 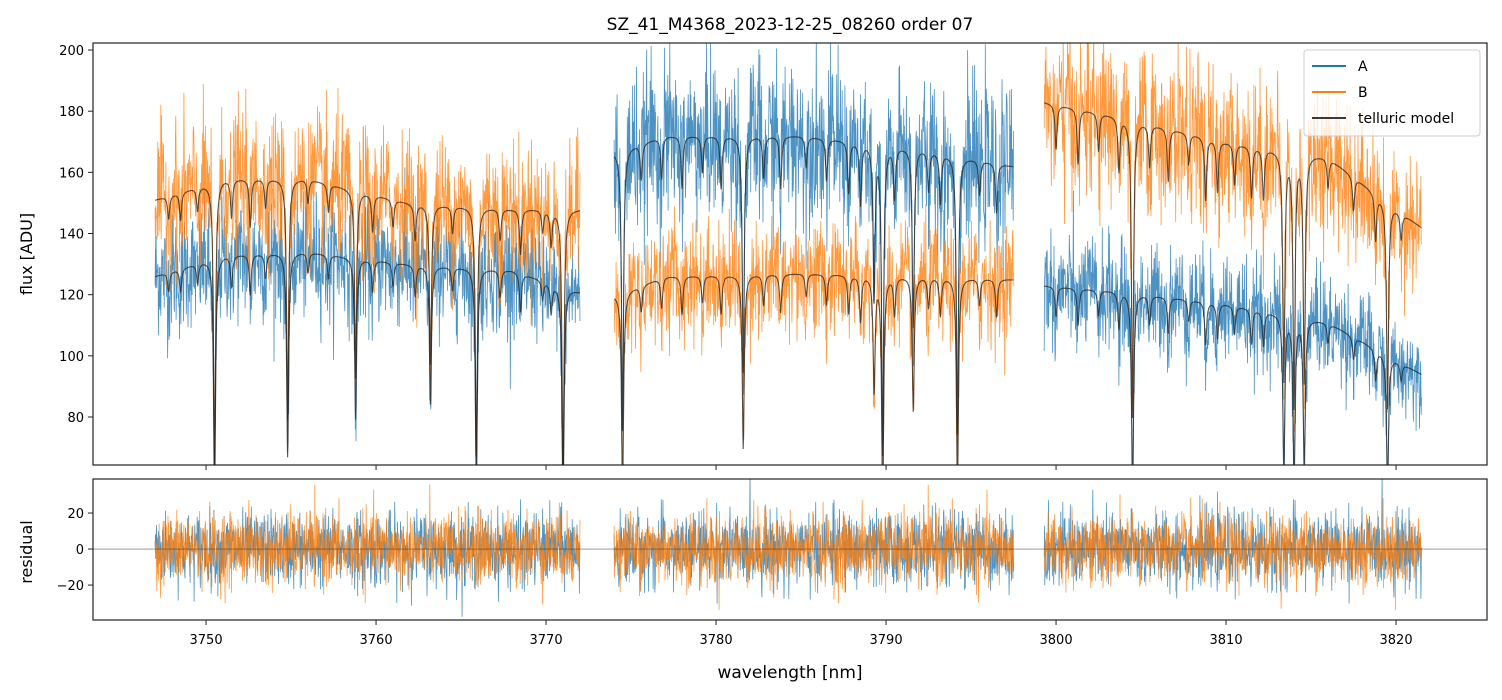 What do you see at coordinates (1226, 640) in the screenshot?
I see `x-tick-label: 3810` at bounding box center [1226, 640].